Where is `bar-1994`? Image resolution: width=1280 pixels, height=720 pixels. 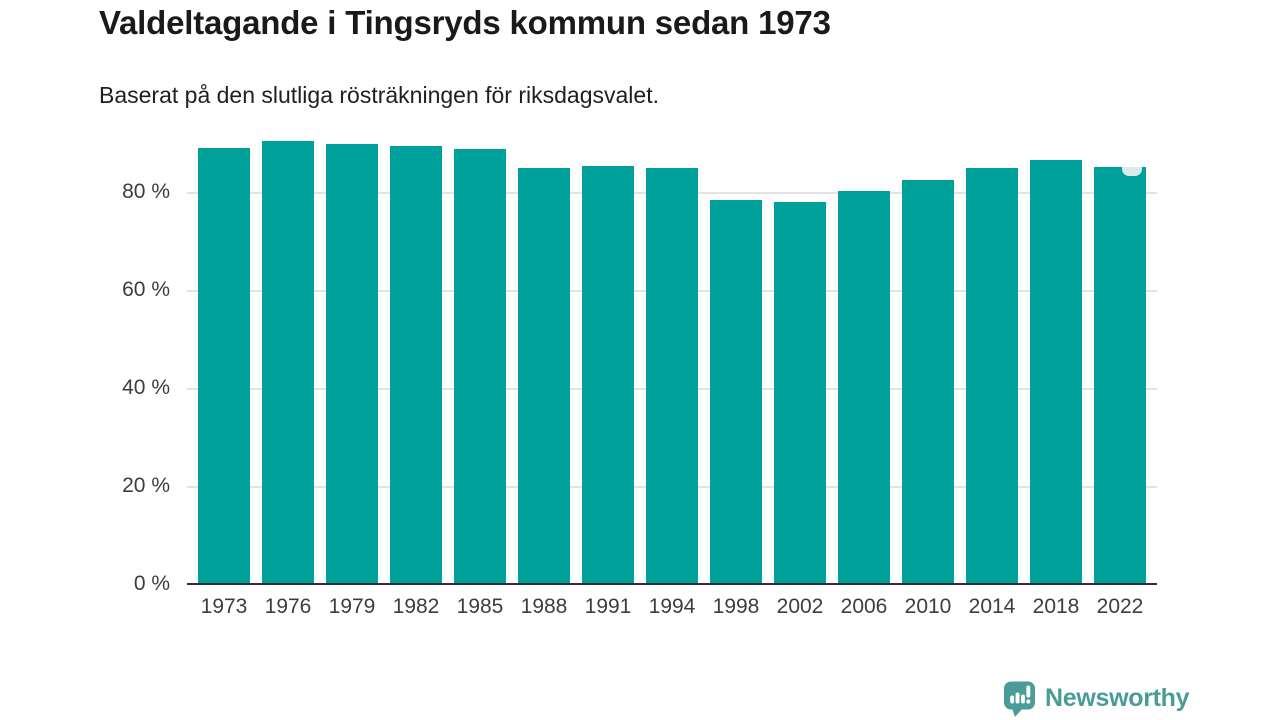 bar-1994 is located at coordinates (672, 376).